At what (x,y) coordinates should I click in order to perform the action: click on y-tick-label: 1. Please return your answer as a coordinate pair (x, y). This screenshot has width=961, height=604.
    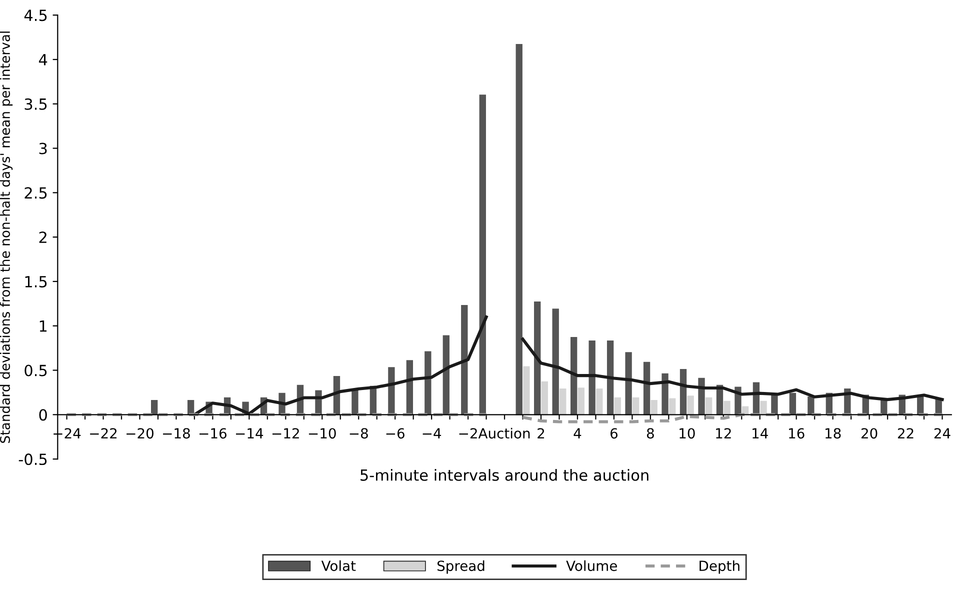
    Looking at the image, I should click on (43, 326).